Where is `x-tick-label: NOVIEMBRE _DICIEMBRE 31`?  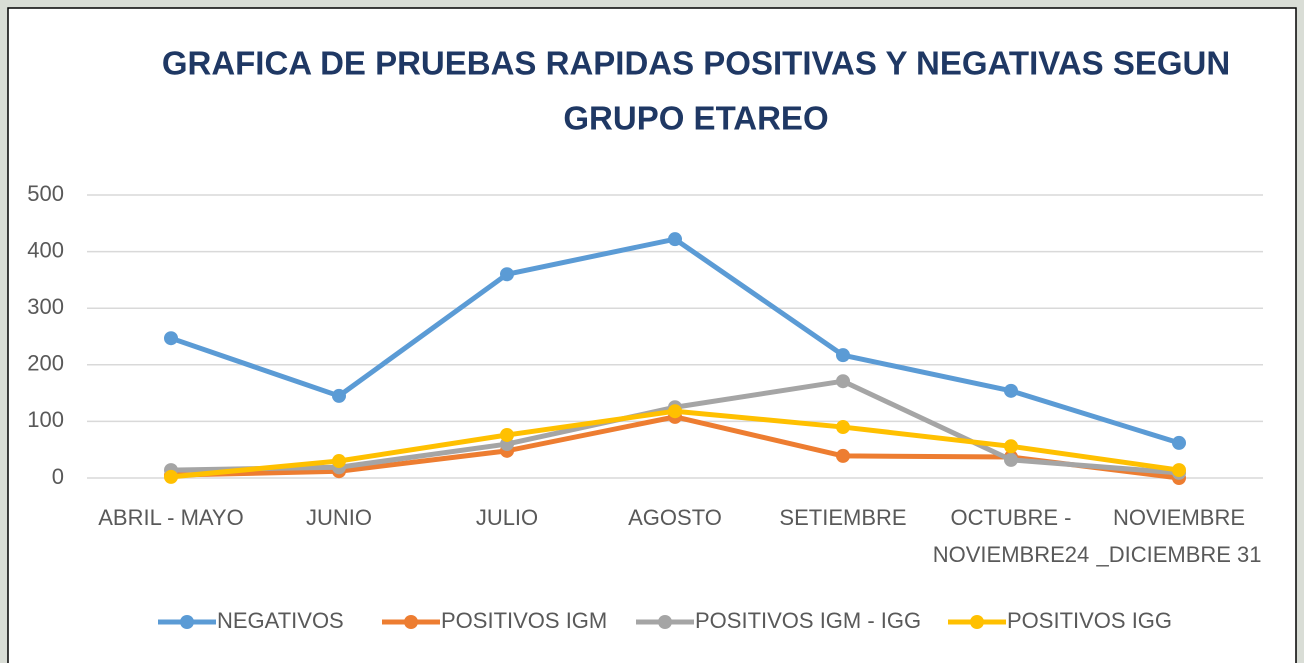
x-tick-label: NOVIEMBRE _DICIEMBRE 31 is located at coordinates (1178, 536).